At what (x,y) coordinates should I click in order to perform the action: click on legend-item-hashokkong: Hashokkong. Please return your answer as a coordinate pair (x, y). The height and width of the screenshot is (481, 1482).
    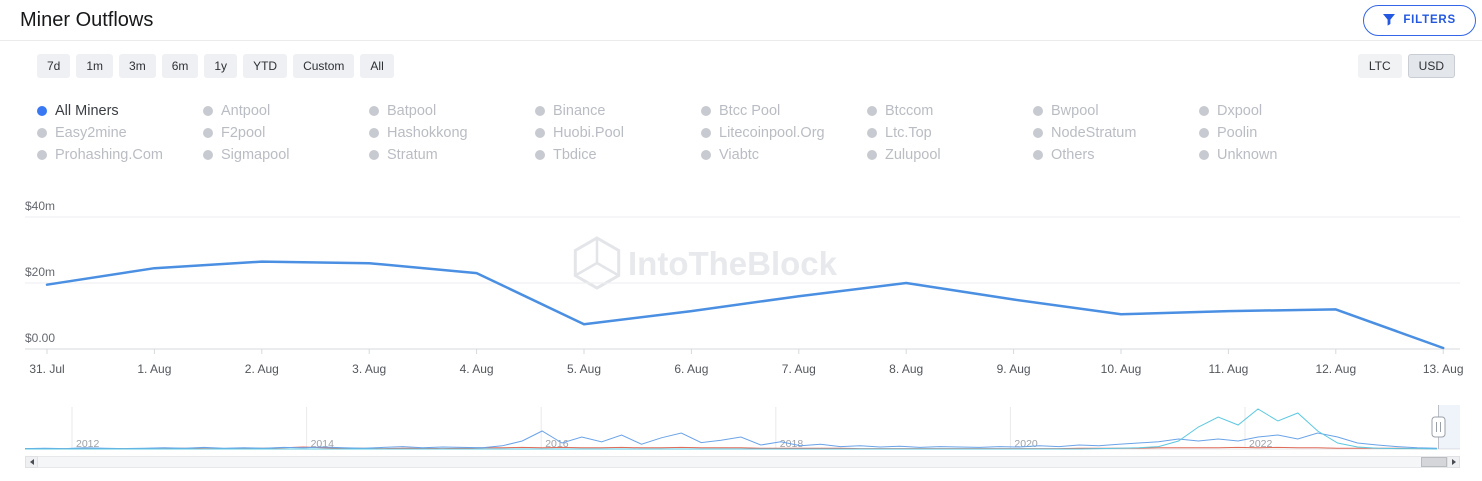
    Looking at the image, I should click on (452, 132).